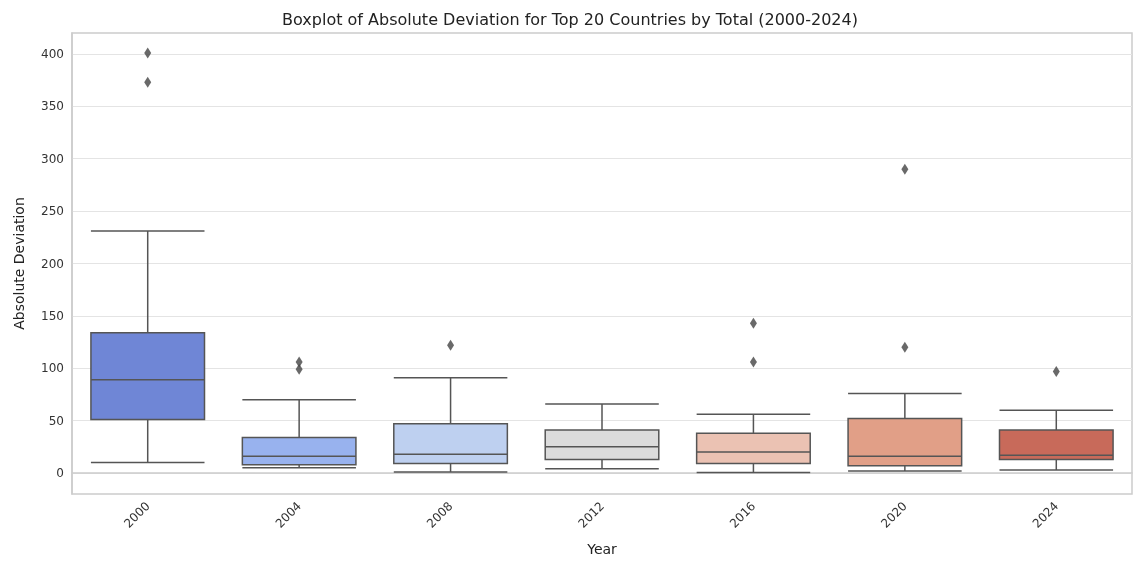 This screenshot has height=565, width=1140. What do you see at coordinates (52, 211) in the screenshot?
I see `y-tick-label: 250` at bounding box center [52, 211].